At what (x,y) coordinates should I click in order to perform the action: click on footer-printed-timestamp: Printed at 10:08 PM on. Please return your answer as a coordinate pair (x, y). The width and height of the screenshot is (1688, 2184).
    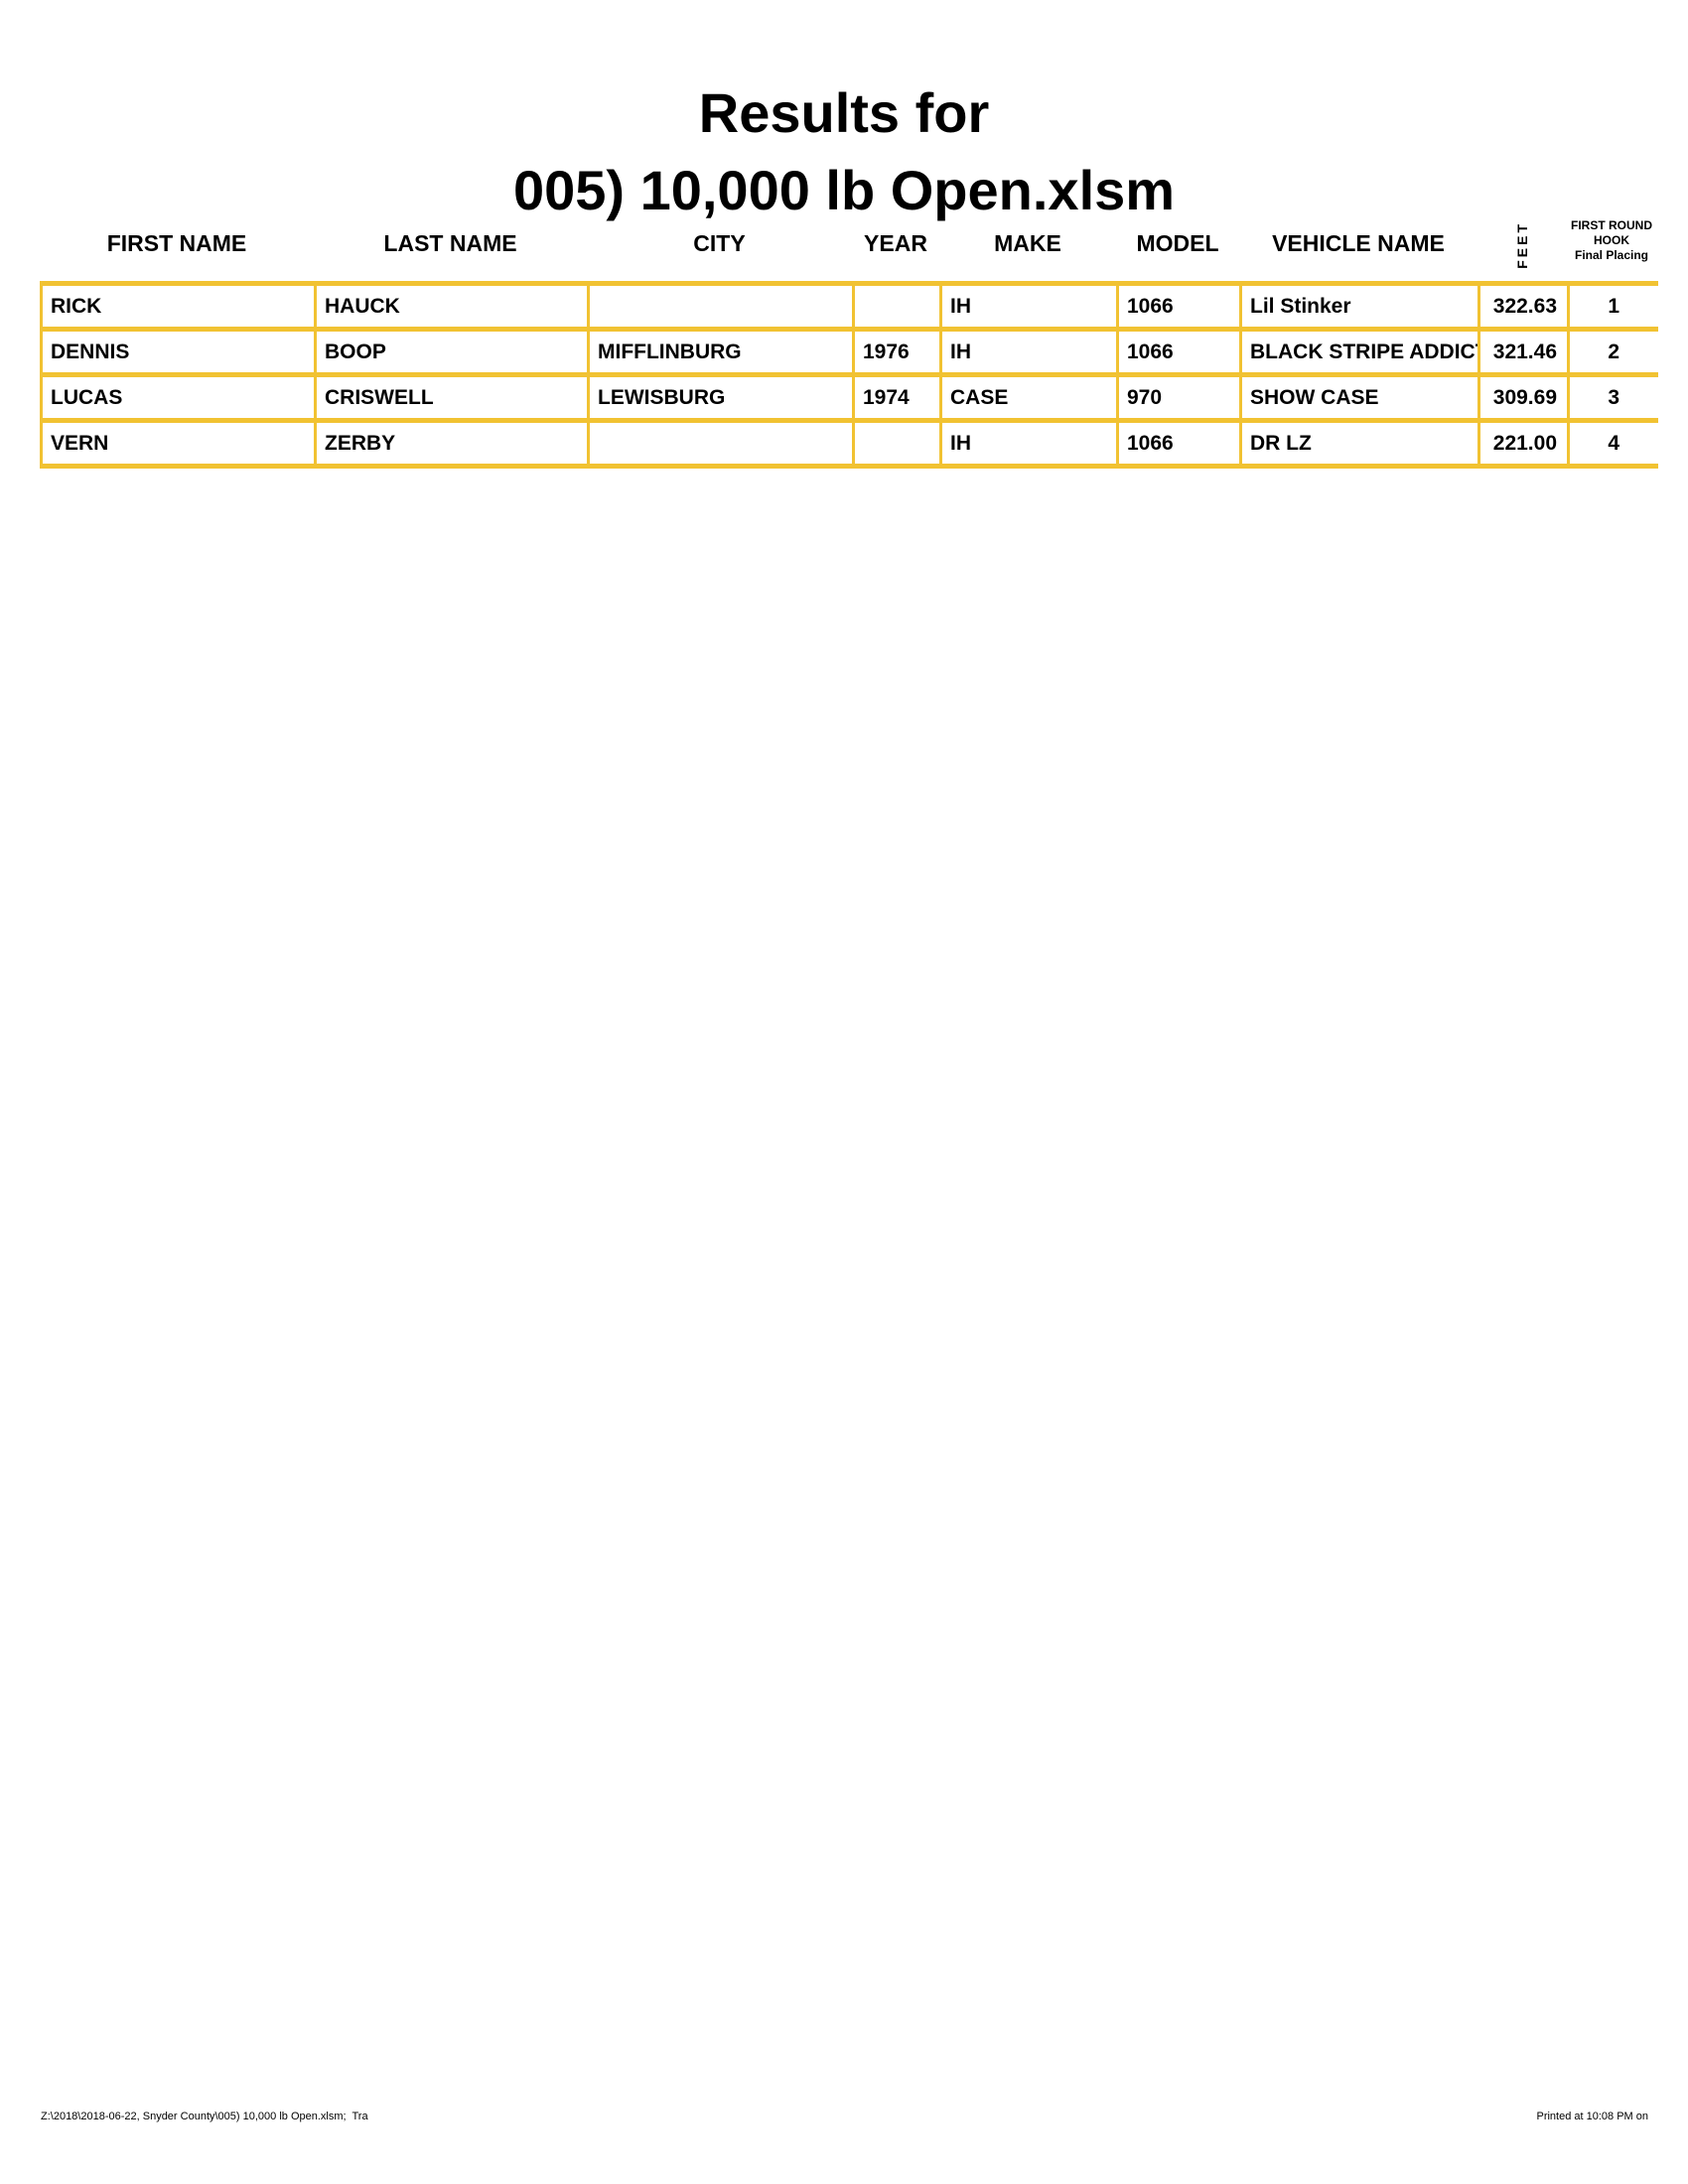
    Looking at the image, I should click on (1592, 2116).